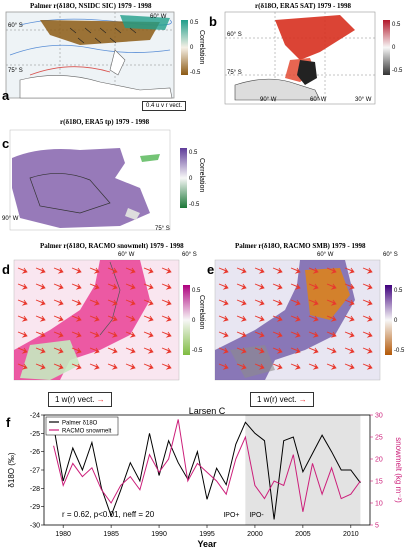  I want to click on y-right-tick-label: 15, so click(379, 482).